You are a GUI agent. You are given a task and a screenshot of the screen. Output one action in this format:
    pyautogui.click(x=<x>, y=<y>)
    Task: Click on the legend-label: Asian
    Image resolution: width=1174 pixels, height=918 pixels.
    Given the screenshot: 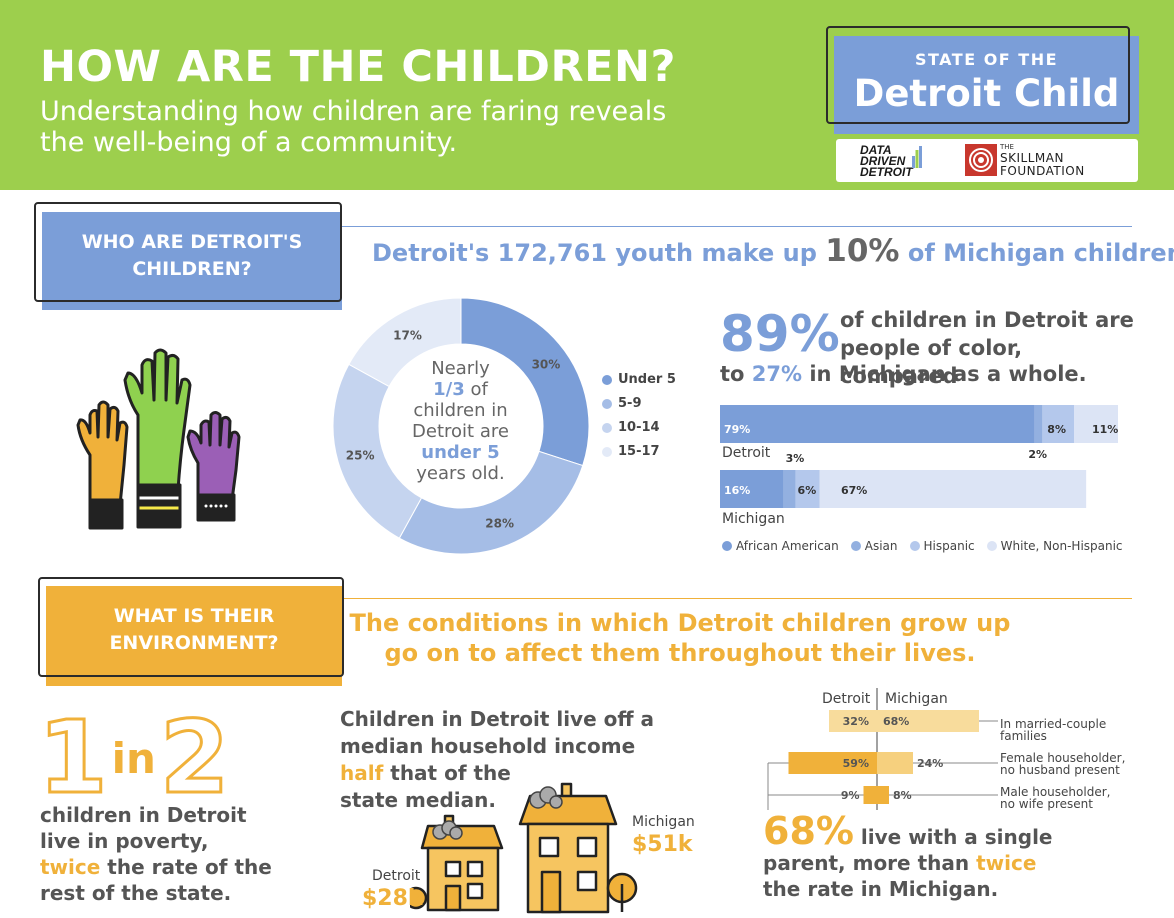 What is the action you would take?
    pyautogui.click(x=881, y=546)
    